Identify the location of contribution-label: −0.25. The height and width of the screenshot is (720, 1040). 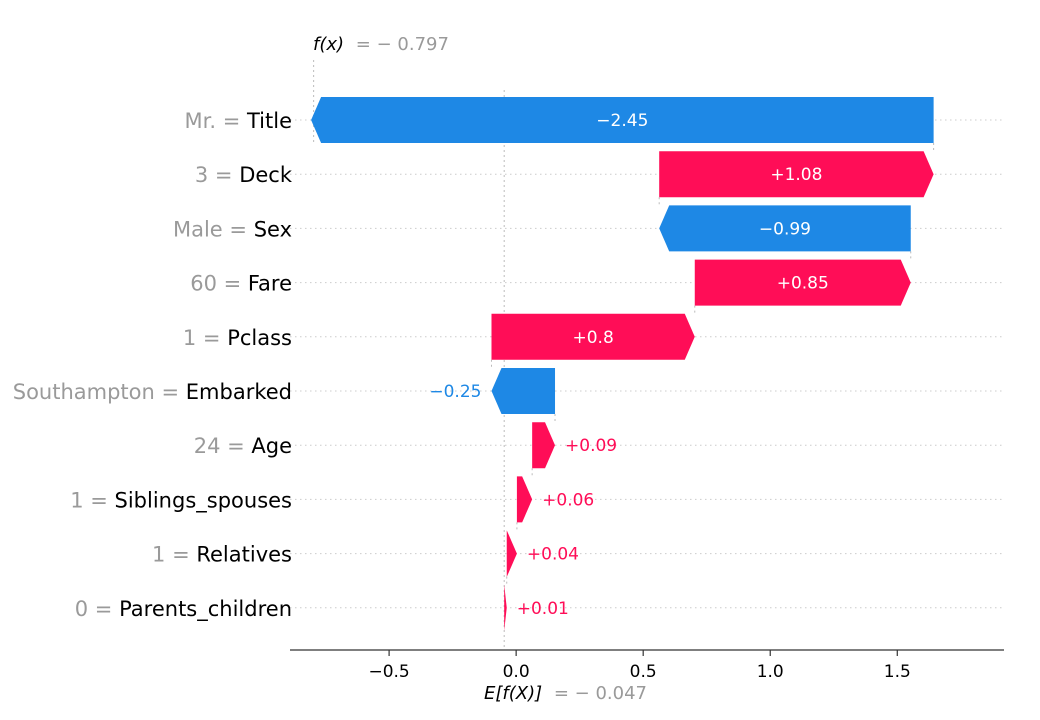
(455, 392).